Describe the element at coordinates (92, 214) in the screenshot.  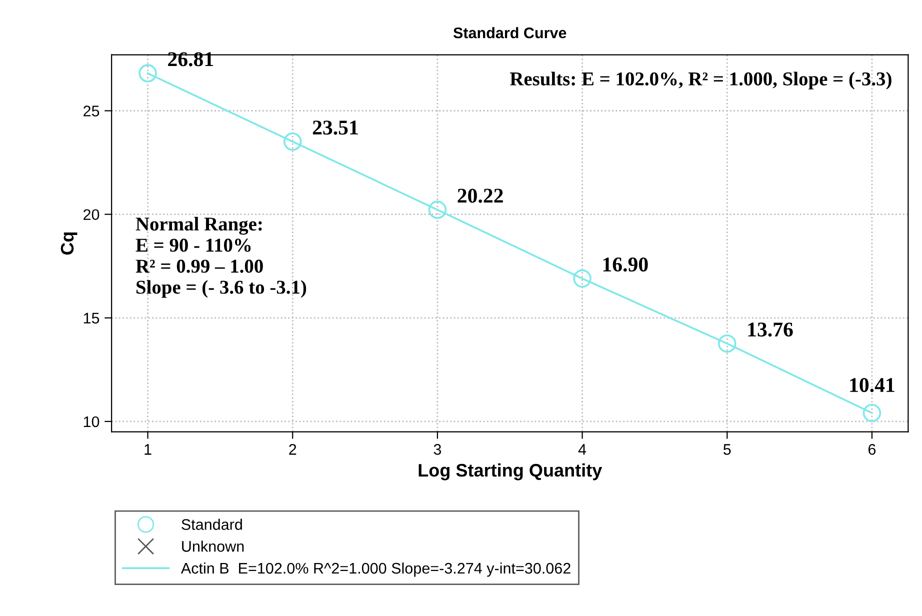
I see `y-tick-label: 20` at that location.